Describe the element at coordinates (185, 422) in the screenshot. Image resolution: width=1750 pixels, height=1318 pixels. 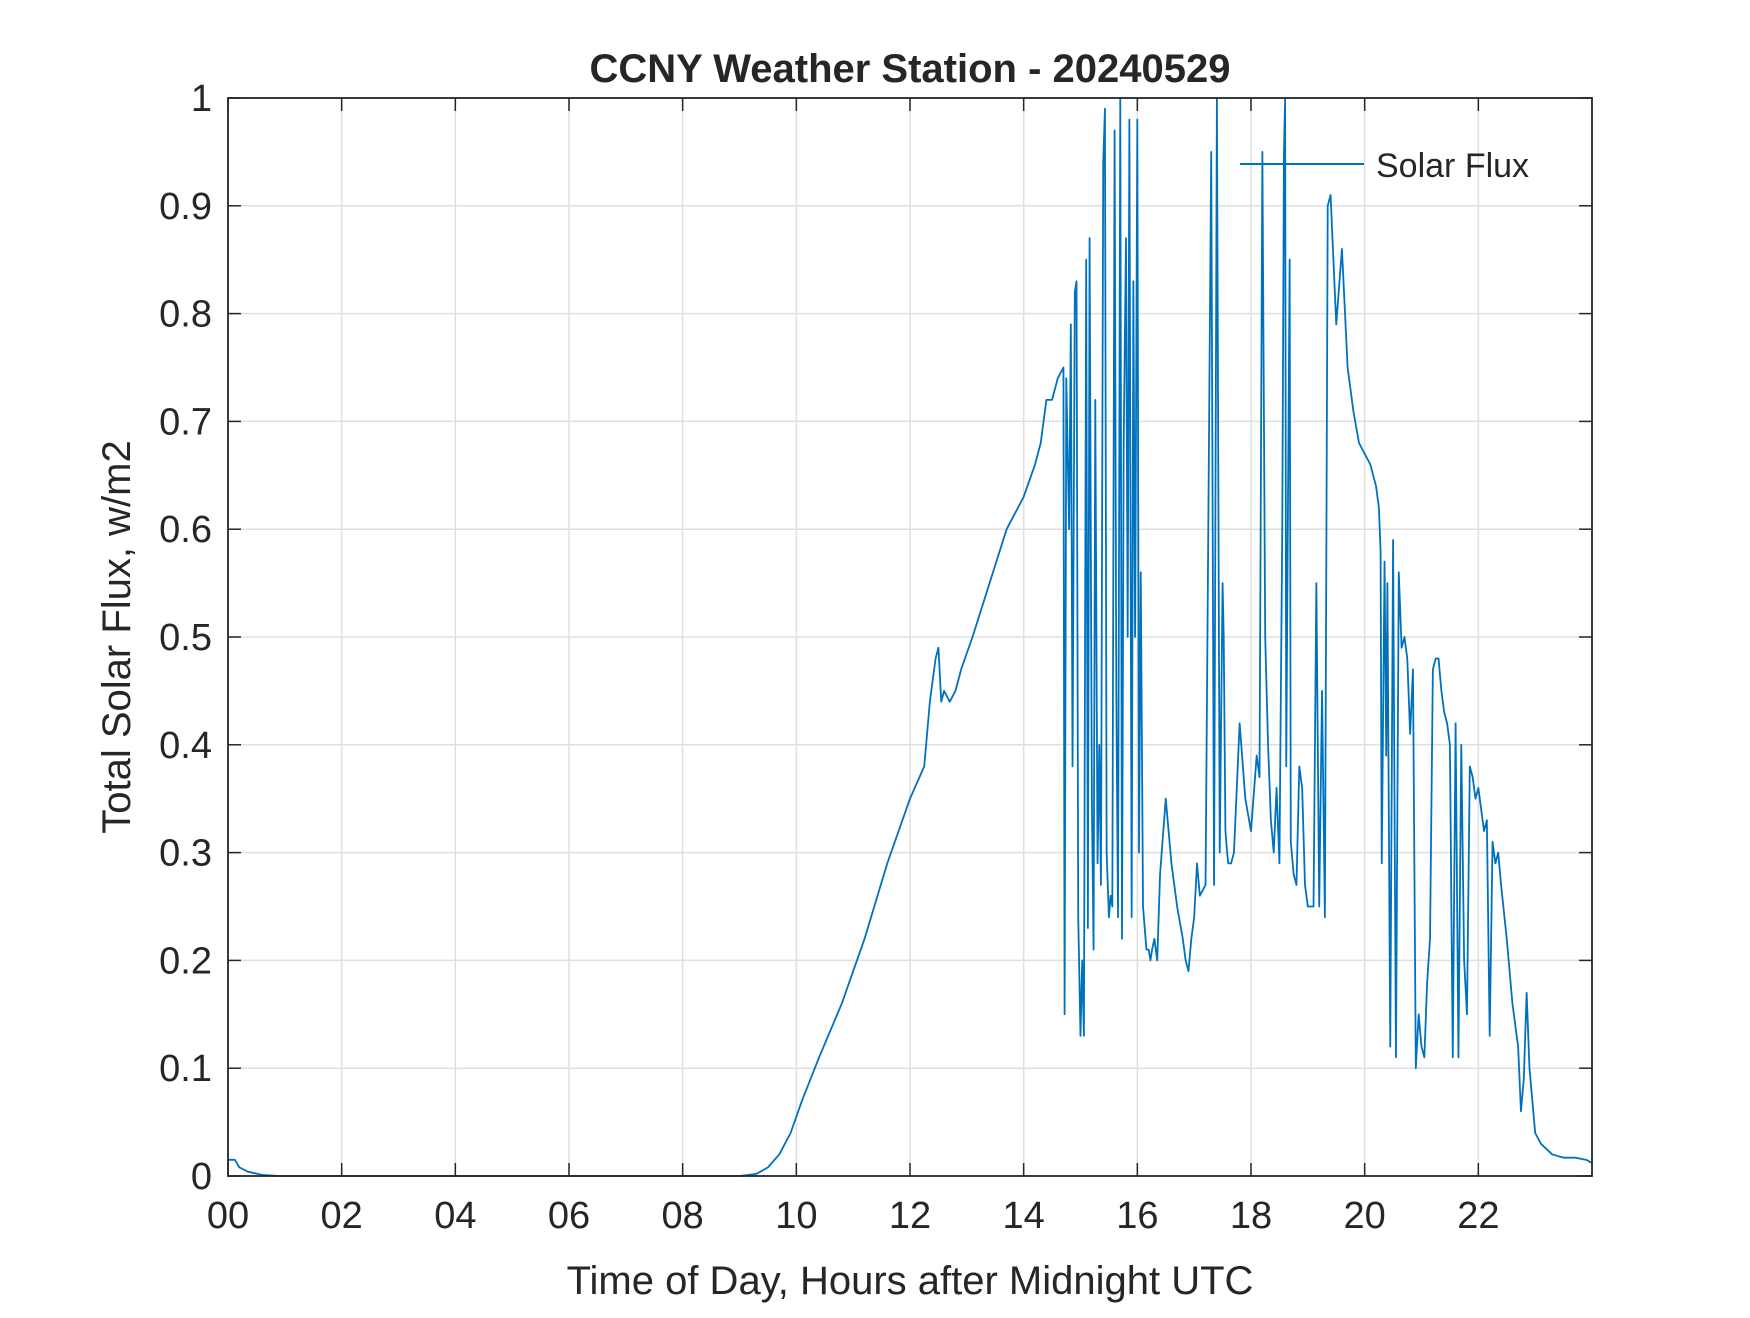
I see `y-tick-label: 0.7` at that location.